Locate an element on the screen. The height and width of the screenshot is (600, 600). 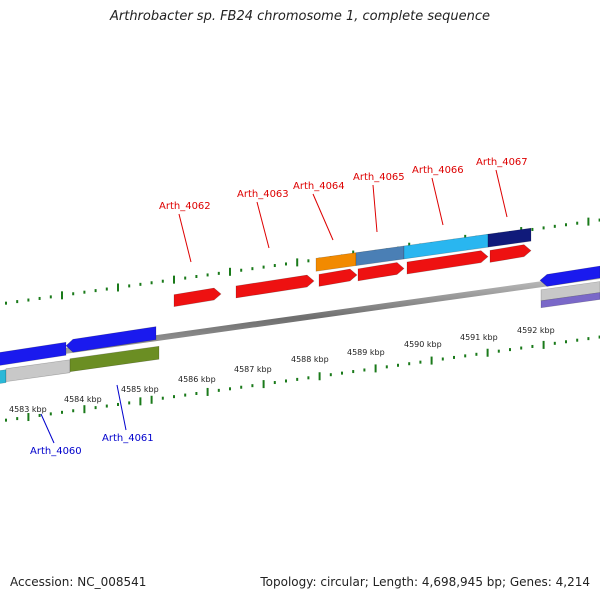
scale-label: 4591 kbp is located at coordinates (479, 337).